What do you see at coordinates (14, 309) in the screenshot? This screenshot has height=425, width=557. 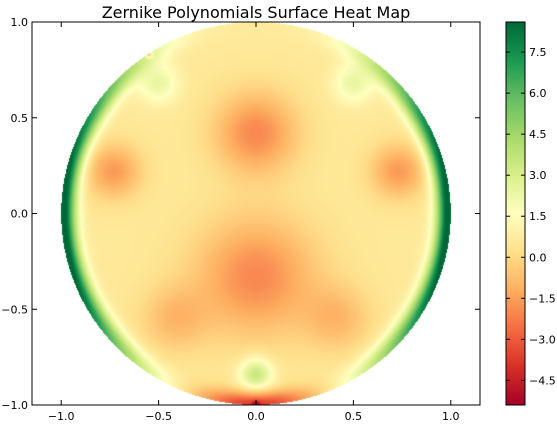 I see `y-tick-label: −0.5` at bounding box center [14, 309].